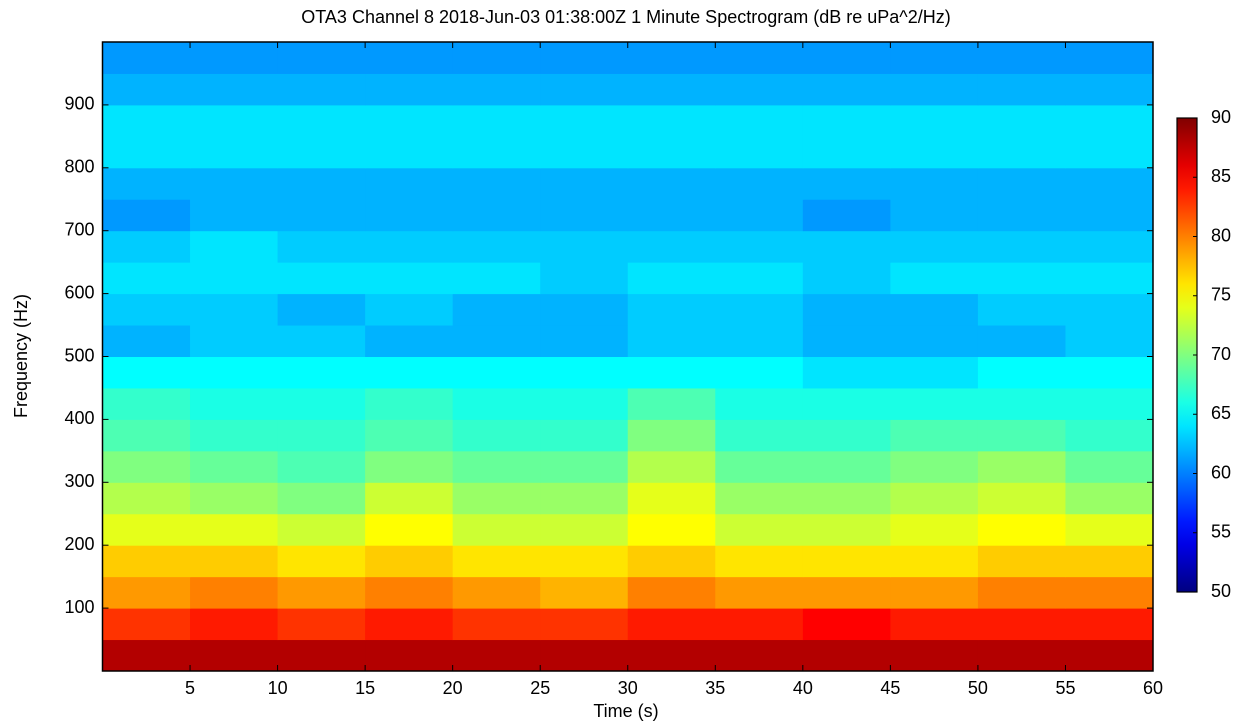 Image resolution: width=1253 pixels, height=725 pixels. What do you see at coordinates (190, 688) in the screenshot?
I see `x-tick-label: 5` at bounding box center [190, 688].